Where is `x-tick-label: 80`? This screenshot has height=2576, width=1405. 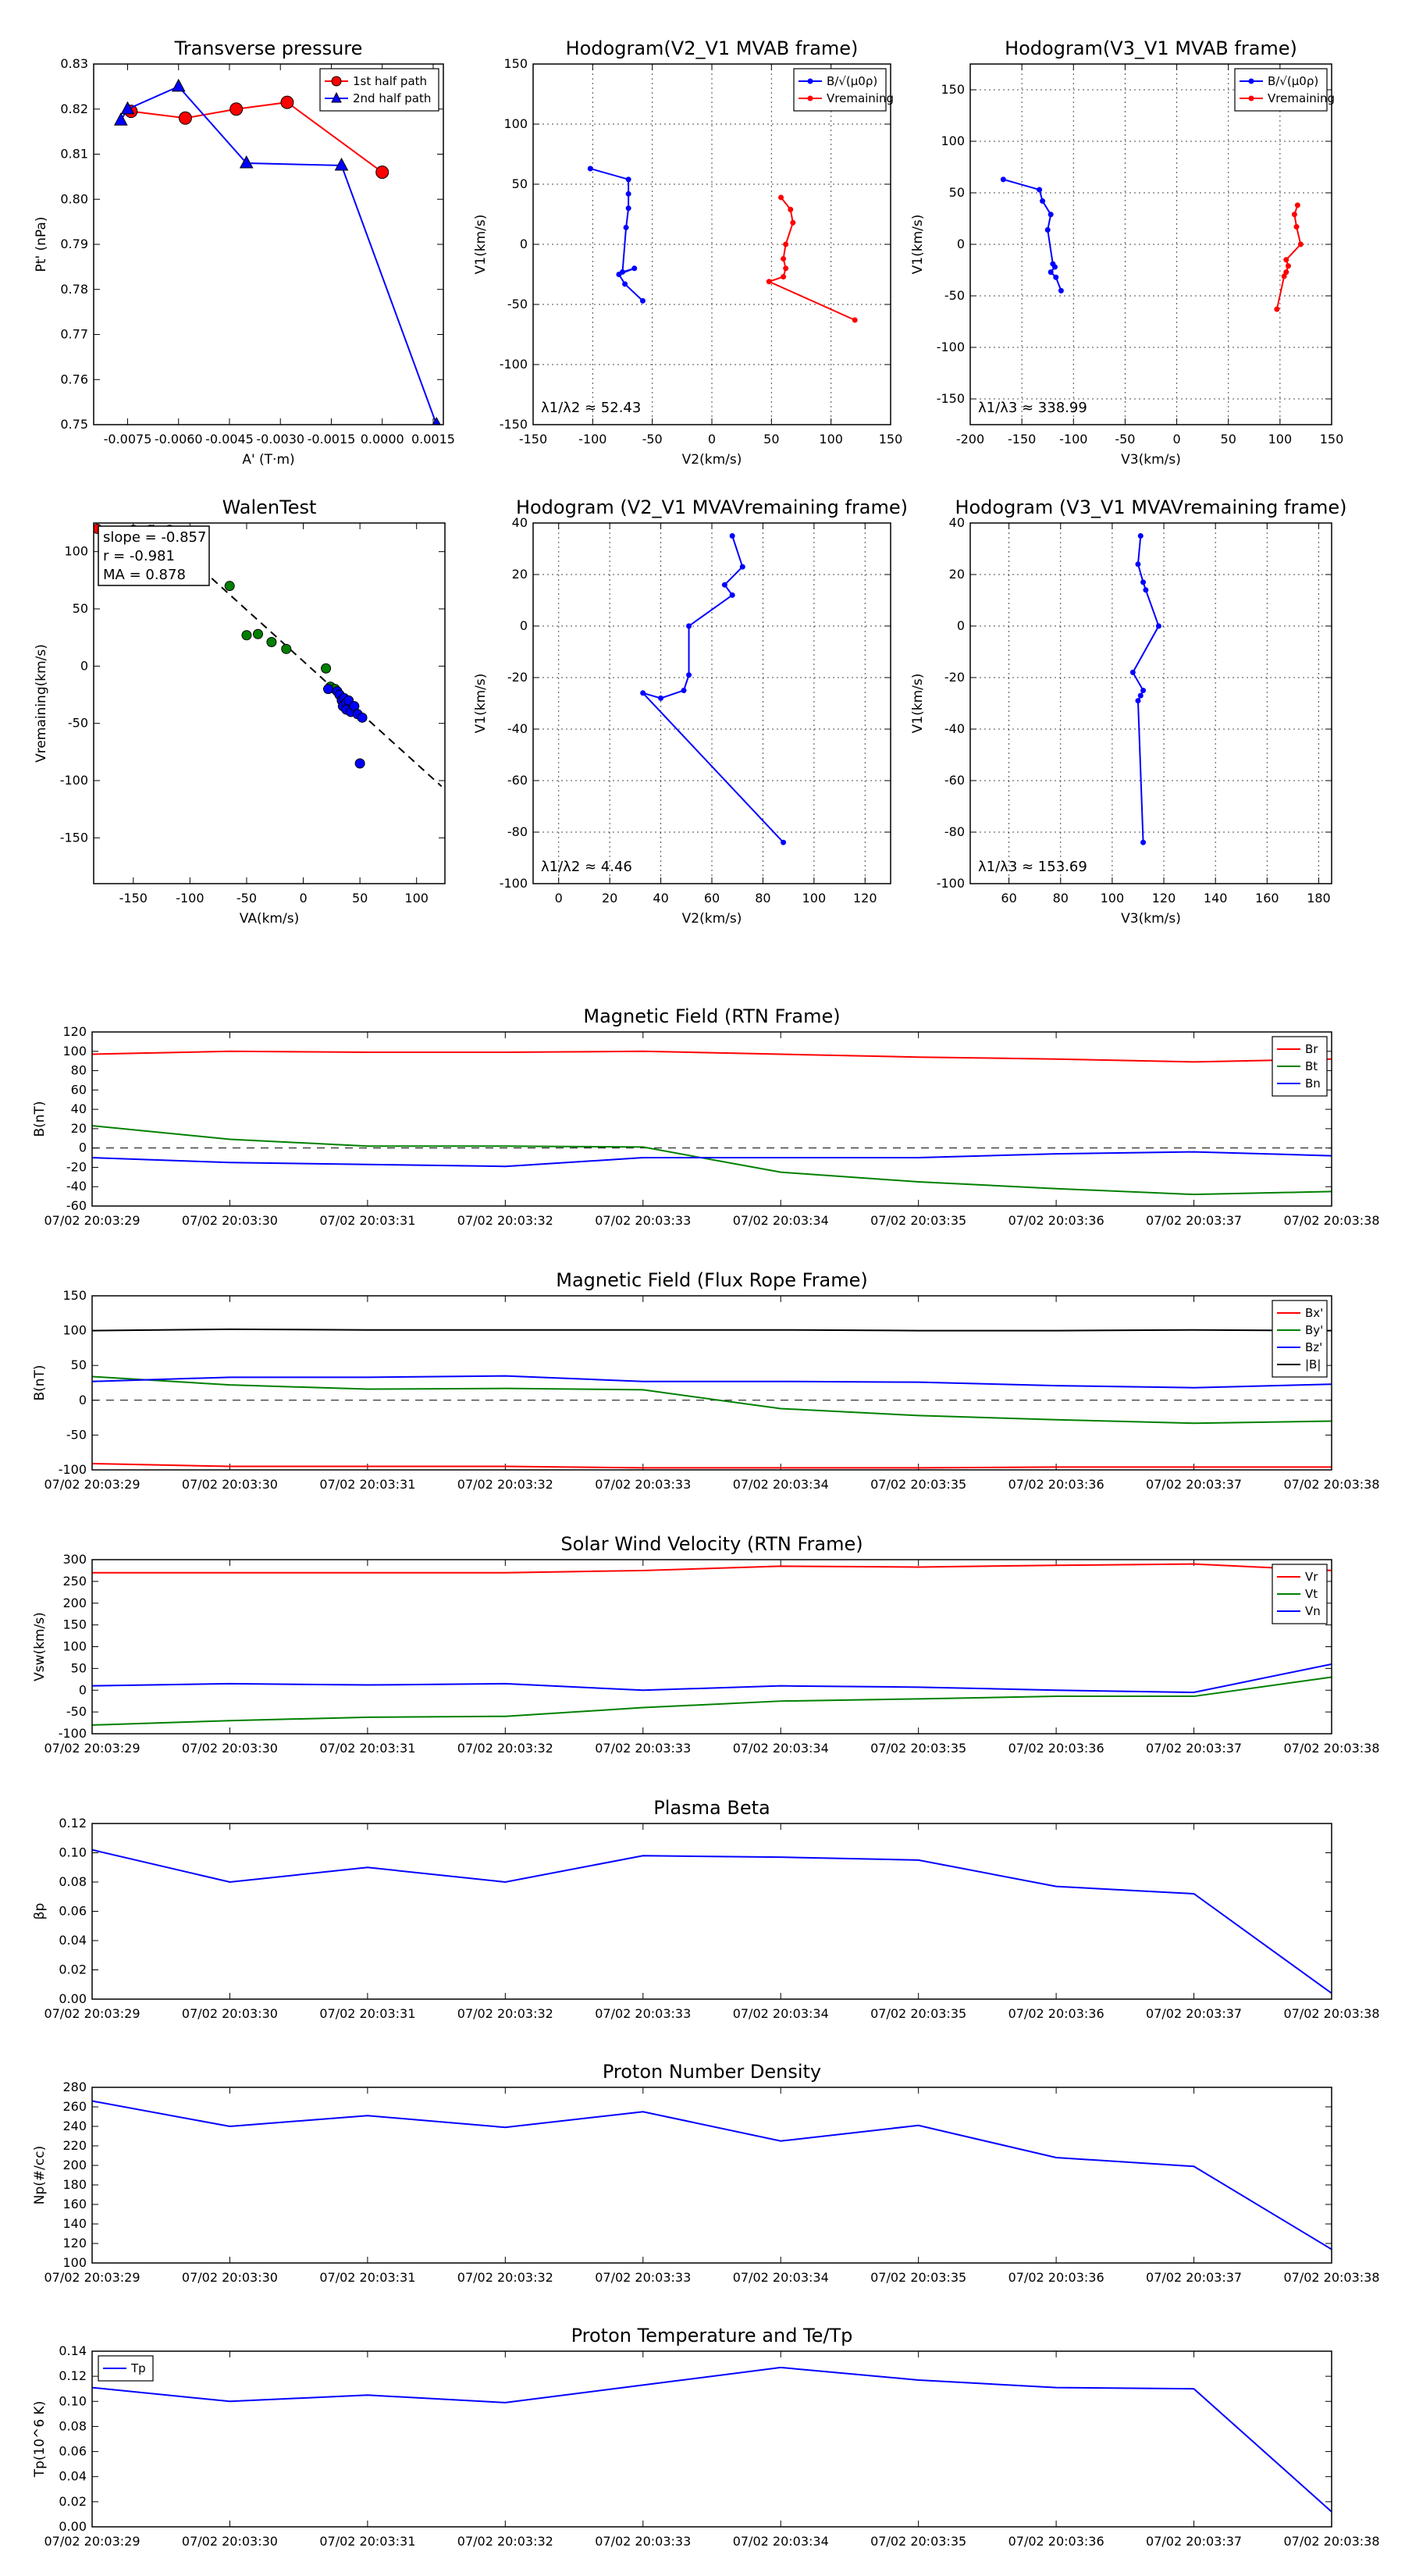
x-tick-label: 80 is located at coordinates (762, 899).